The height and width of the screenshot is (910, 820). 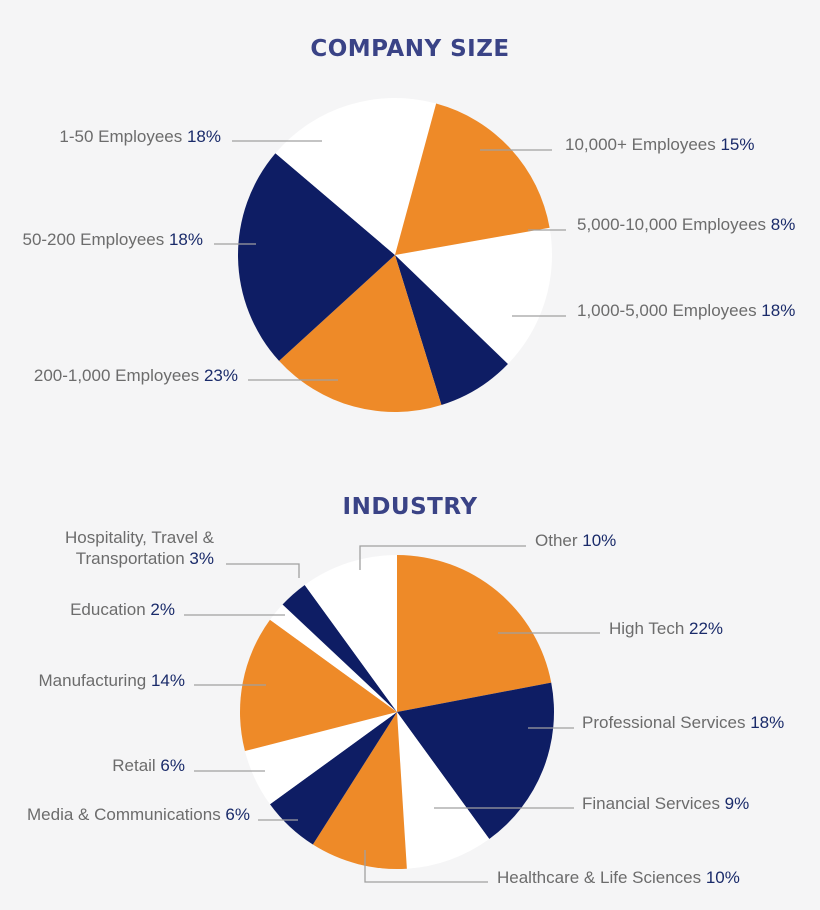 What do you see at coordinates (112, 680) in the screenshot?
I see `slice-label-manufacturing: Manufacturing 14%` at bounding box center [112, 680].